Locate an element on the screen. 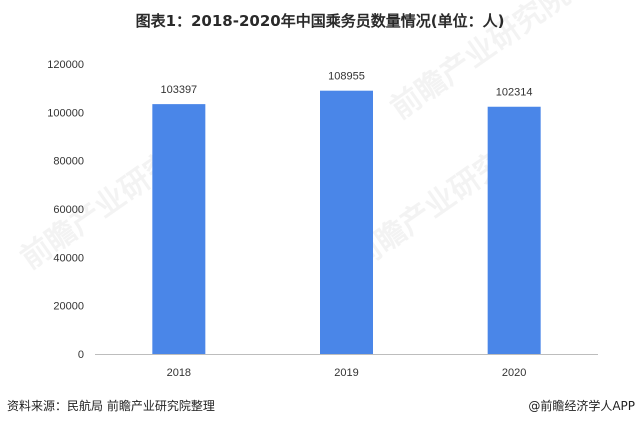 This screenshot has height=427, width=641. y-tick-label: 60000 is located at coordinates (68, 210).